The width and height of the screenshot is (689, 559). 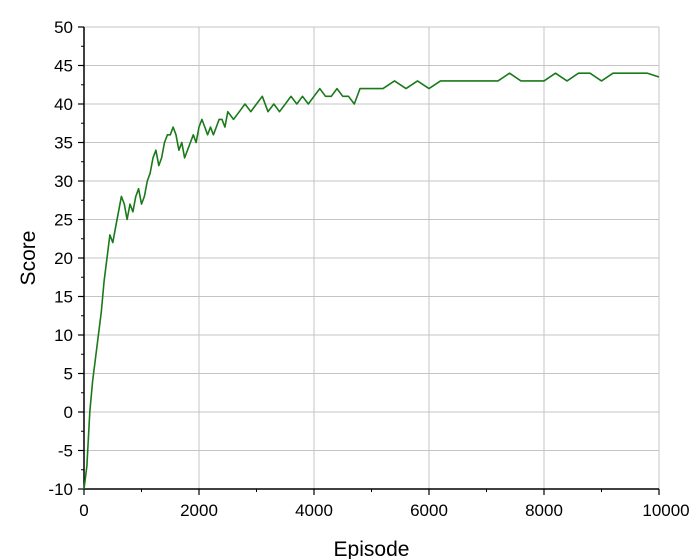 I want to click on x-tick-label: 2000, so click(x=199, y=510).